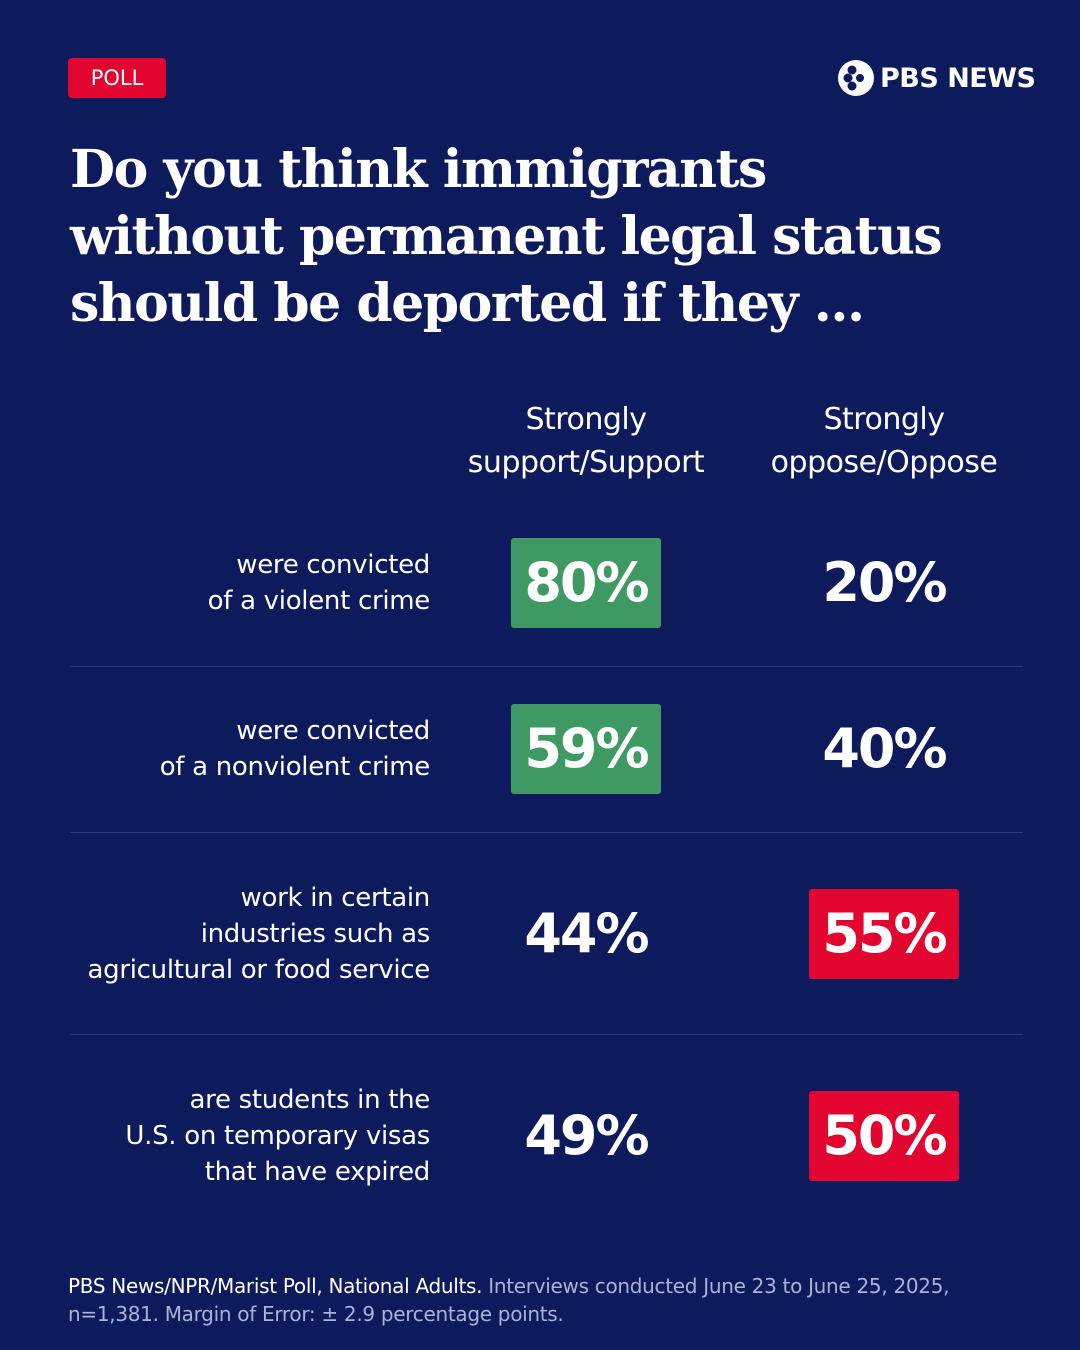 The width and height of the screenshot is (1080, 1350). What do you see at coordinates (277, 1136) in the screenshot?
I see `label-line: U.S. on temporary visas` at bounding box center [277, 1136].